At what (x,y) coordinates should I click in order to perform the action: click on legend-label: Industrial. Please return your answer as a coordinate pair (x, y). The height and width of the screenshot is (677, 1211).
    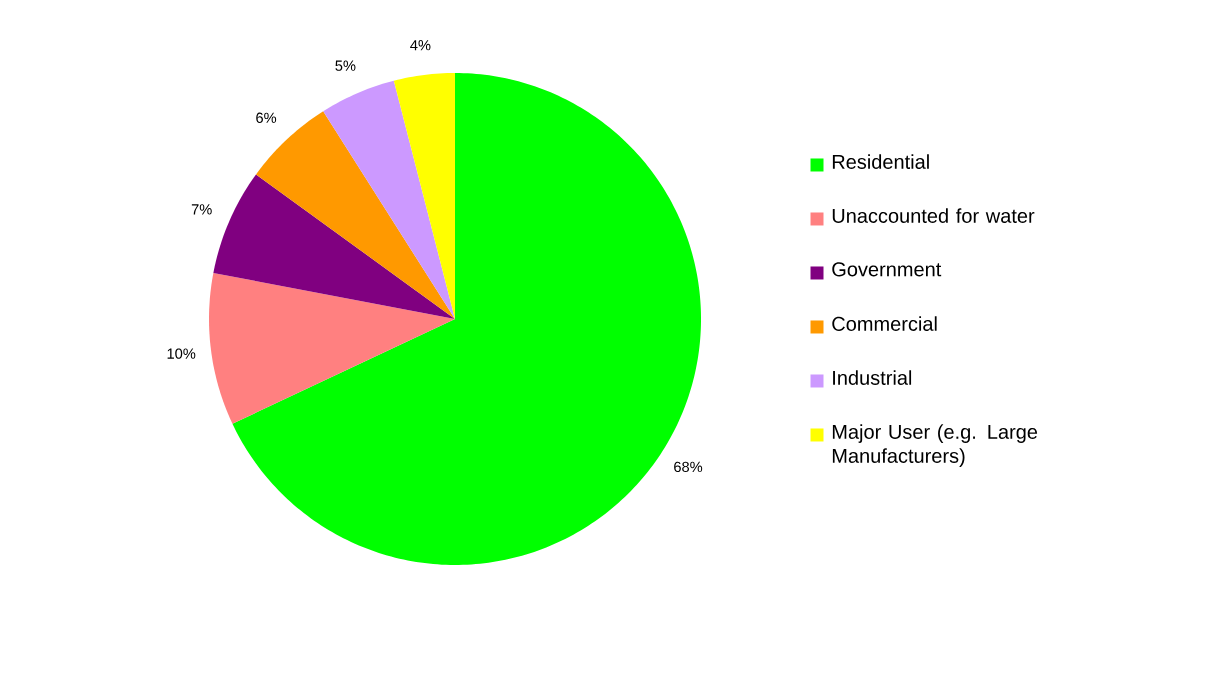
    Looking at the image, I should click on (872, 377).